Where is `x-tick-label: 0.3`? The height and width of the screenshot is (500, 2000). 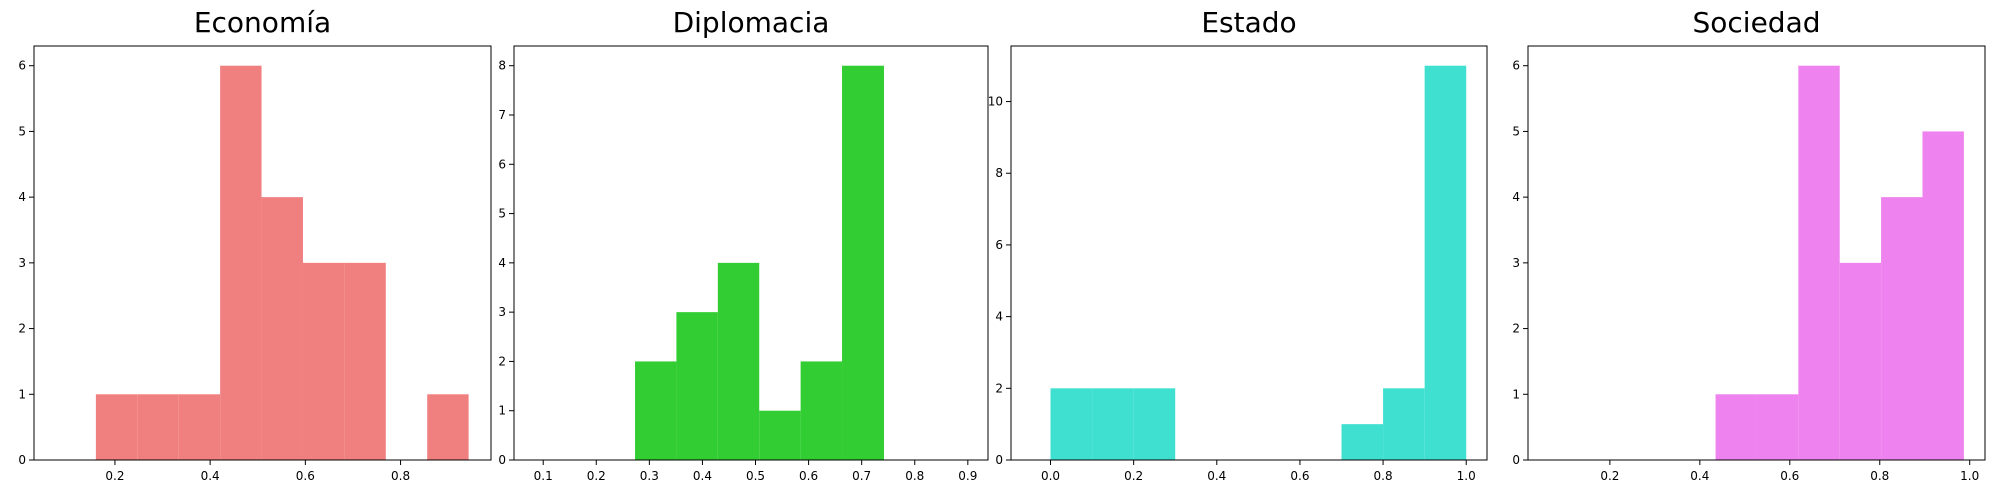
x-tick-label: 0.3 is located at coordinates (649, 476).